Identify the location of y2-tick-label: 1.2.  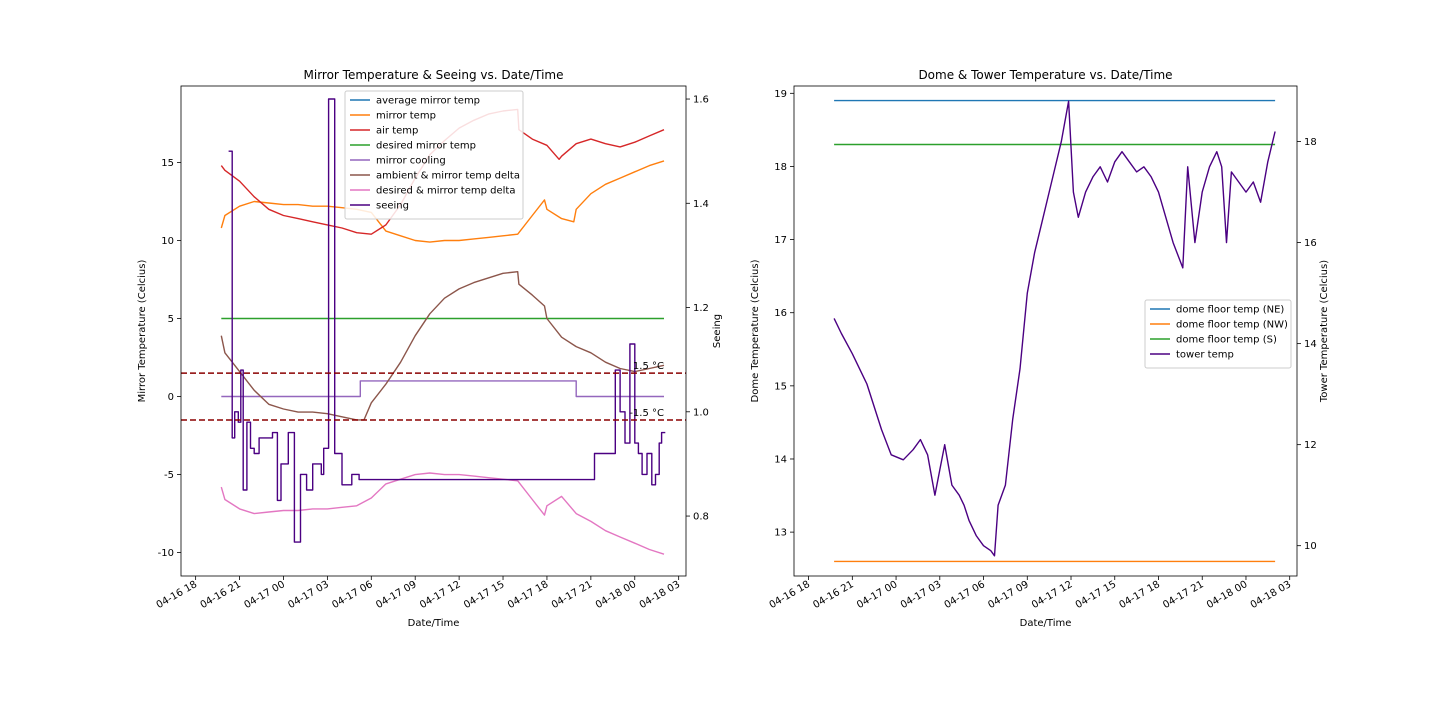
(701, 308).